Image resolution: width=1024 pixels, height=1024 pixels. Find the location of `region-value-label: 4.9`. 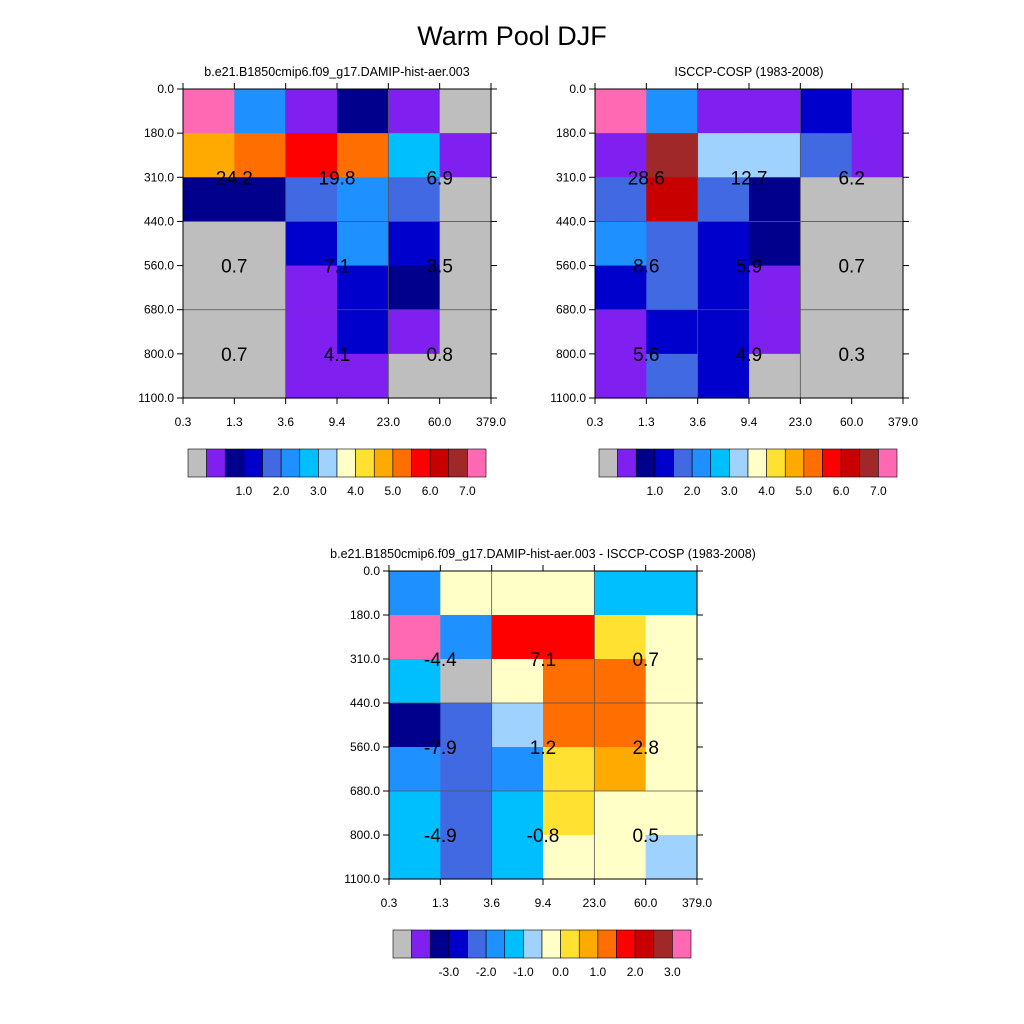

region-value-label: 4.9 is located at coordinates (749, 355).